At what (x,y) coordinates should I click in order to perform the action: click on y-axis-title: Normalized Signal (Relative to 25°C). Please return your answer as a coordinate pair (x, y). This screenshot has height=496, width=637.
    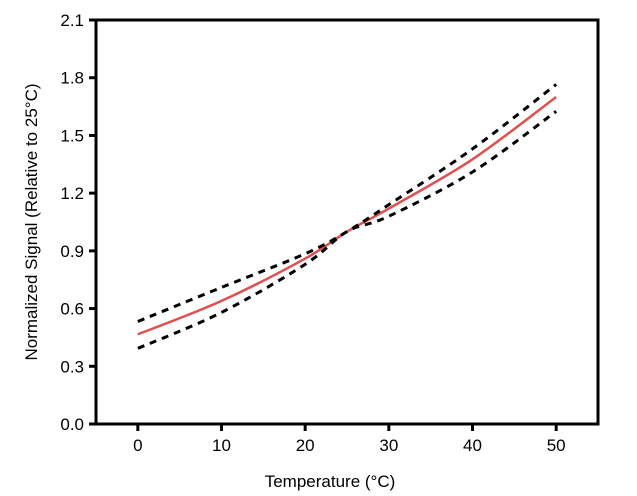
    Looking at the image, I should click on (31, 221).